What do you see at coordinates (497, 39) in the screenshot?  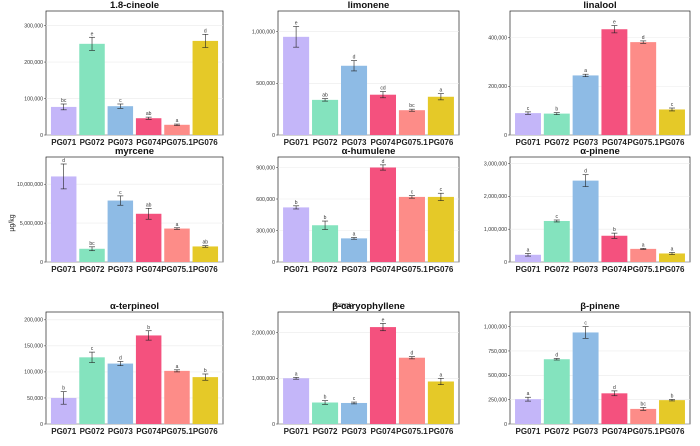 I see `y-tick-label: 400,000` at bounding box center [497, 39].